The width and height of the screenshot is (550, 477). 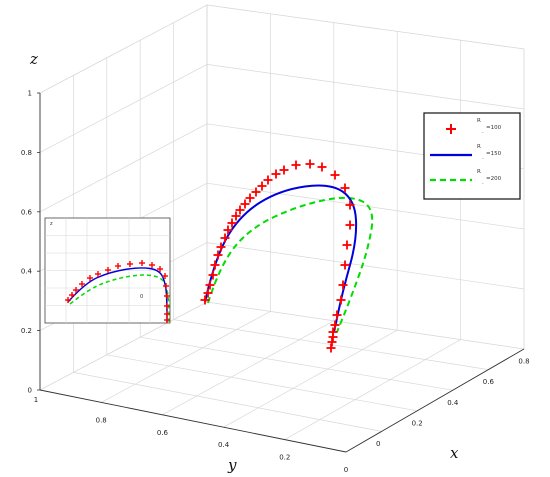 What do you see at coordinates (224, 445) in the screenshot?
I see `y-tick-label: 0.4` at bounding box center [224, 445].